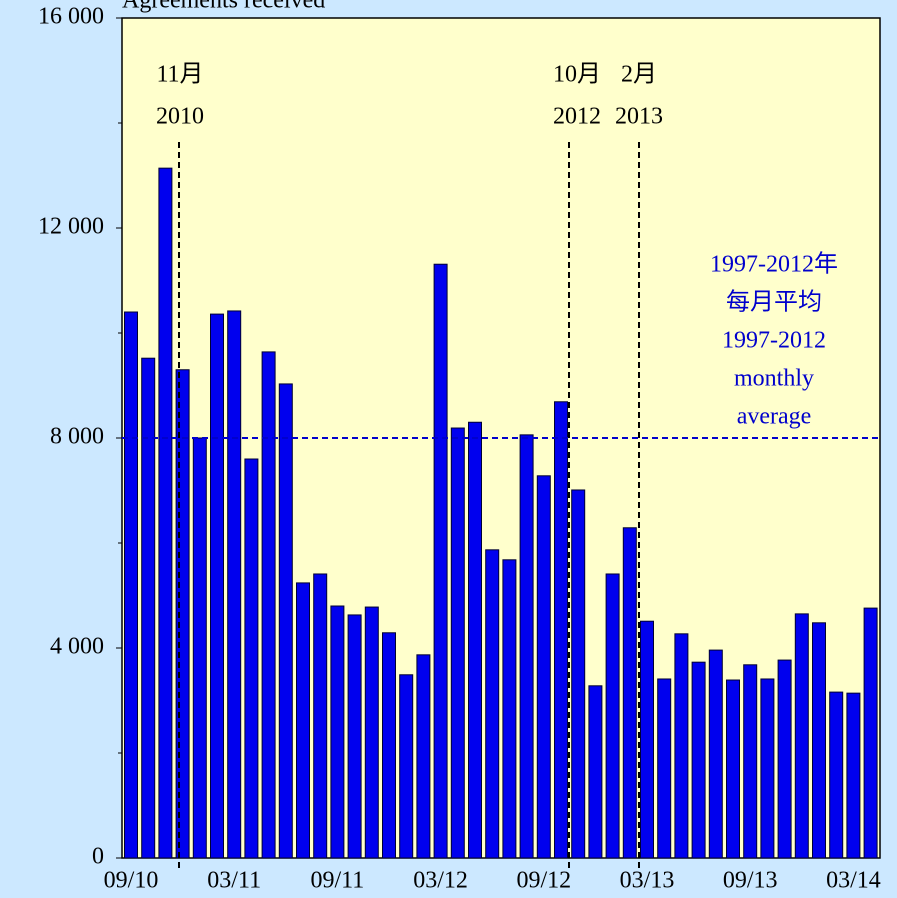 The image size is (897, 898). Describe the element at coordinates (750, 881) in the screenshot. I see `x-tick-label: 09/13` at that location.